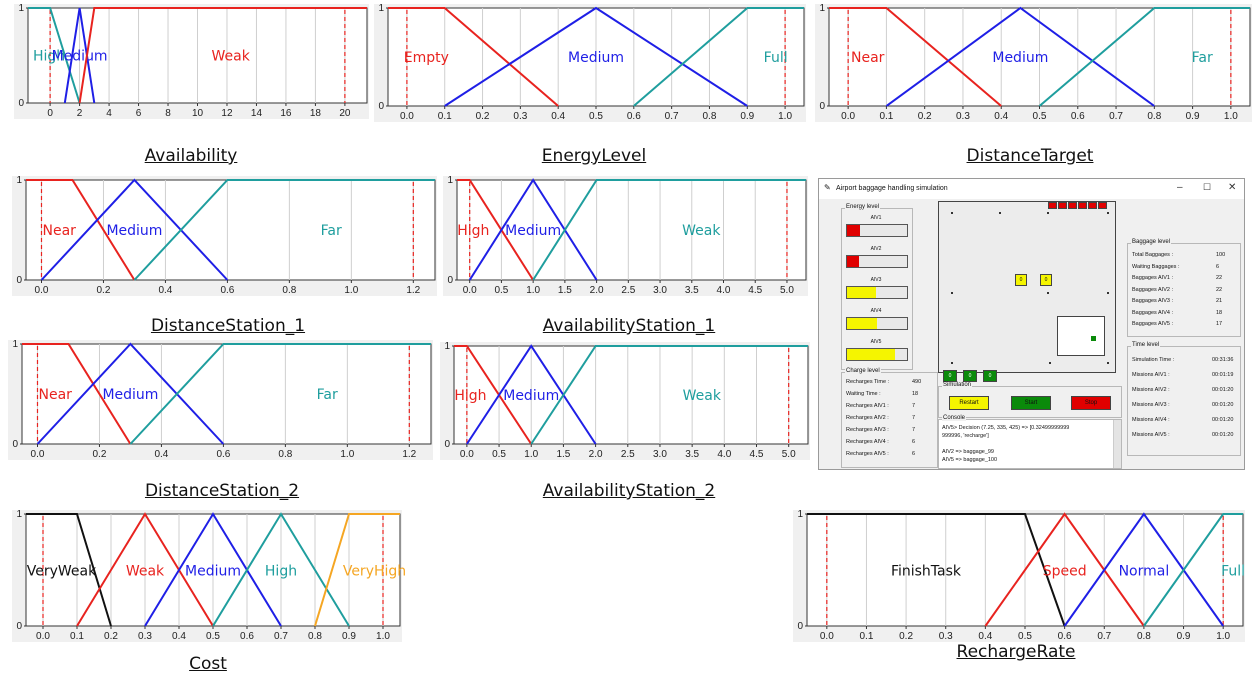 This screenshot has width=1256, height=677. What do you see at coordinates (660, 290) in the screenshot?
I see `x-tick-label: 3.0` at bounding box center [660, 290].